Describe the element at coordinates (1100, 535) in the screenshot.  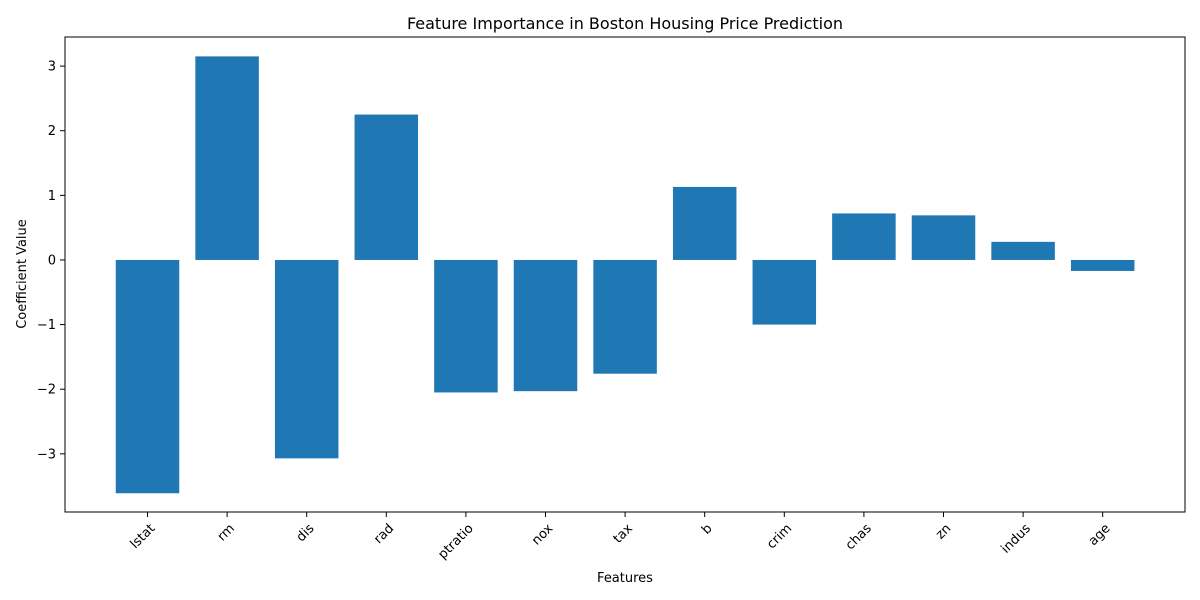
I see `x-tick-label: age` at that location.